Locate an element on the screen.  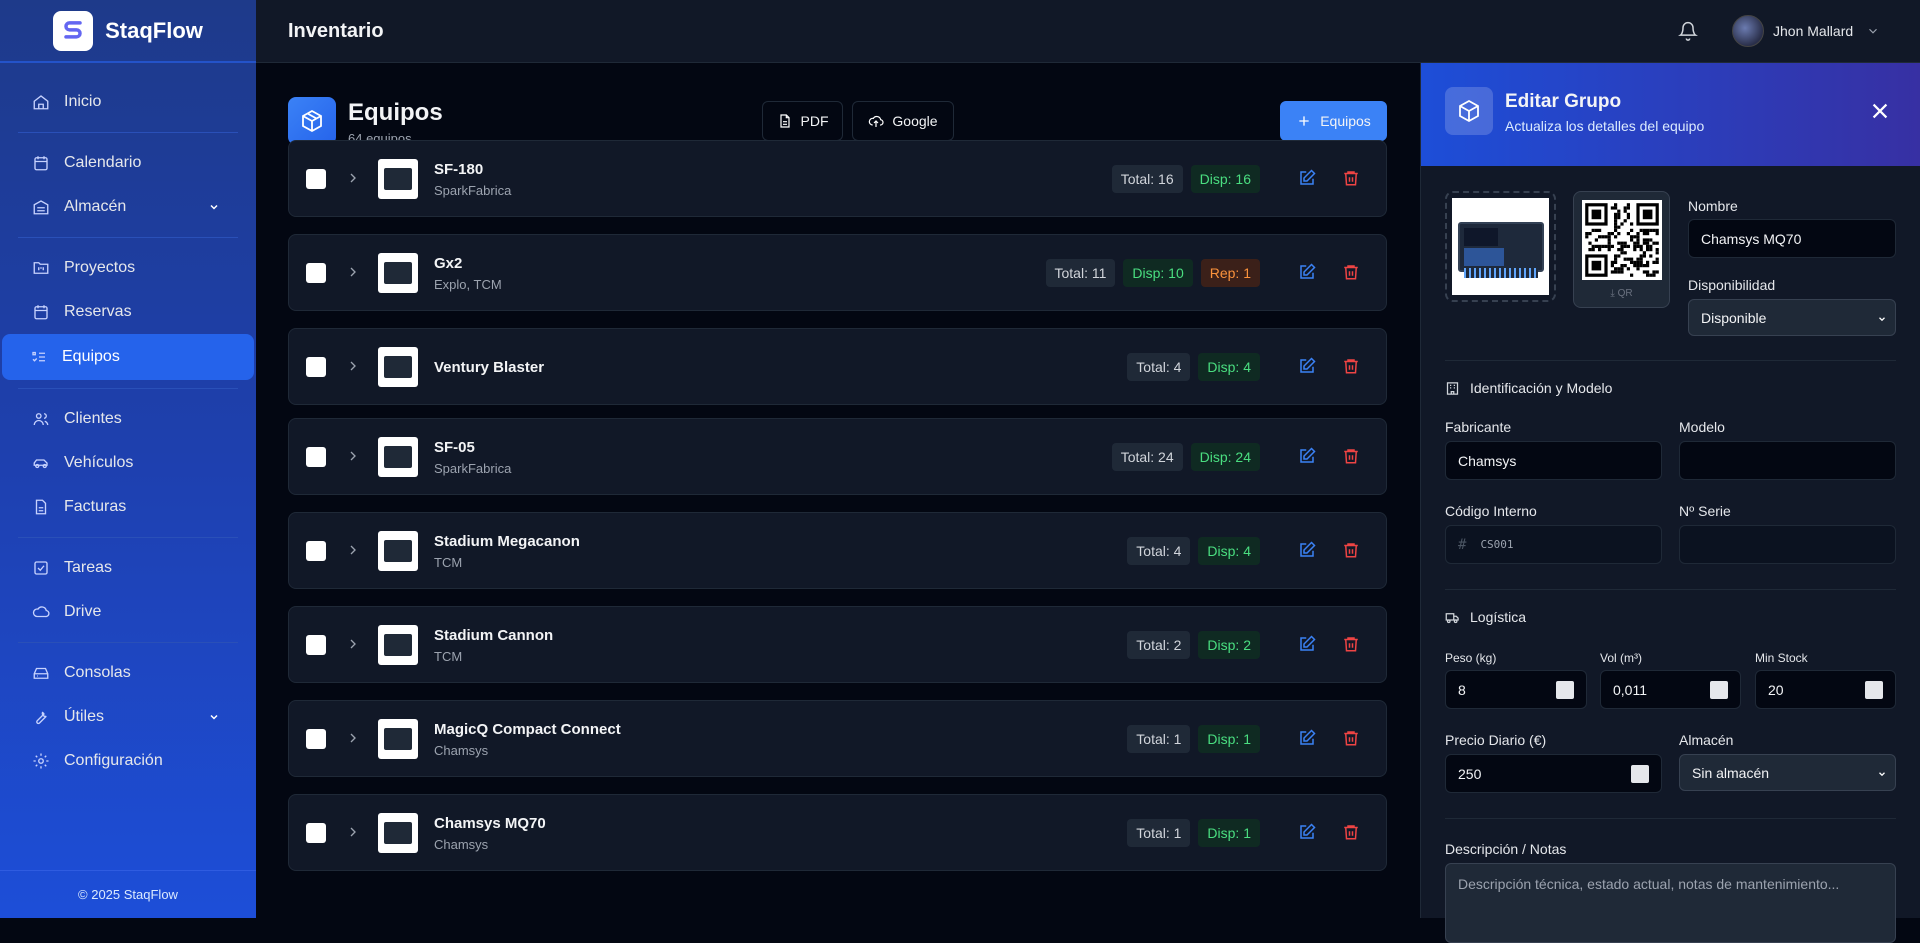
modelo-input is located at coordinates (1787, 460).